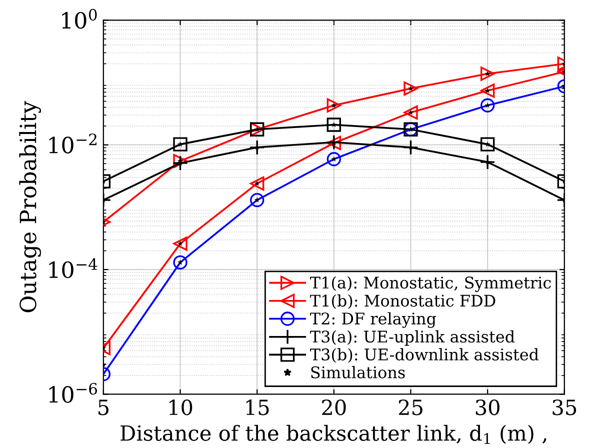 This screenshot has height=448, width=591. Describe the element at coordinates (73, 392) in the screenshot. I see `y-tick-label: 10$^{−6}$` at that location.